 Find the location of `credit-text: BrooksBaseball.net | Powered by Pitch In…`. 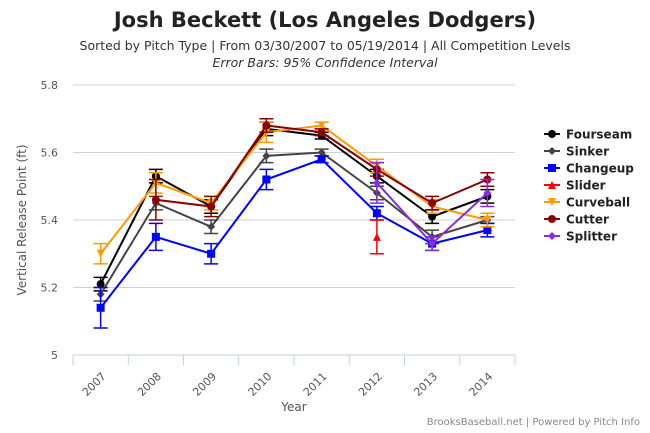

credit-text: BrooksBaseball.net | Powered by Pitch In… is located at coordinates (533, 422).